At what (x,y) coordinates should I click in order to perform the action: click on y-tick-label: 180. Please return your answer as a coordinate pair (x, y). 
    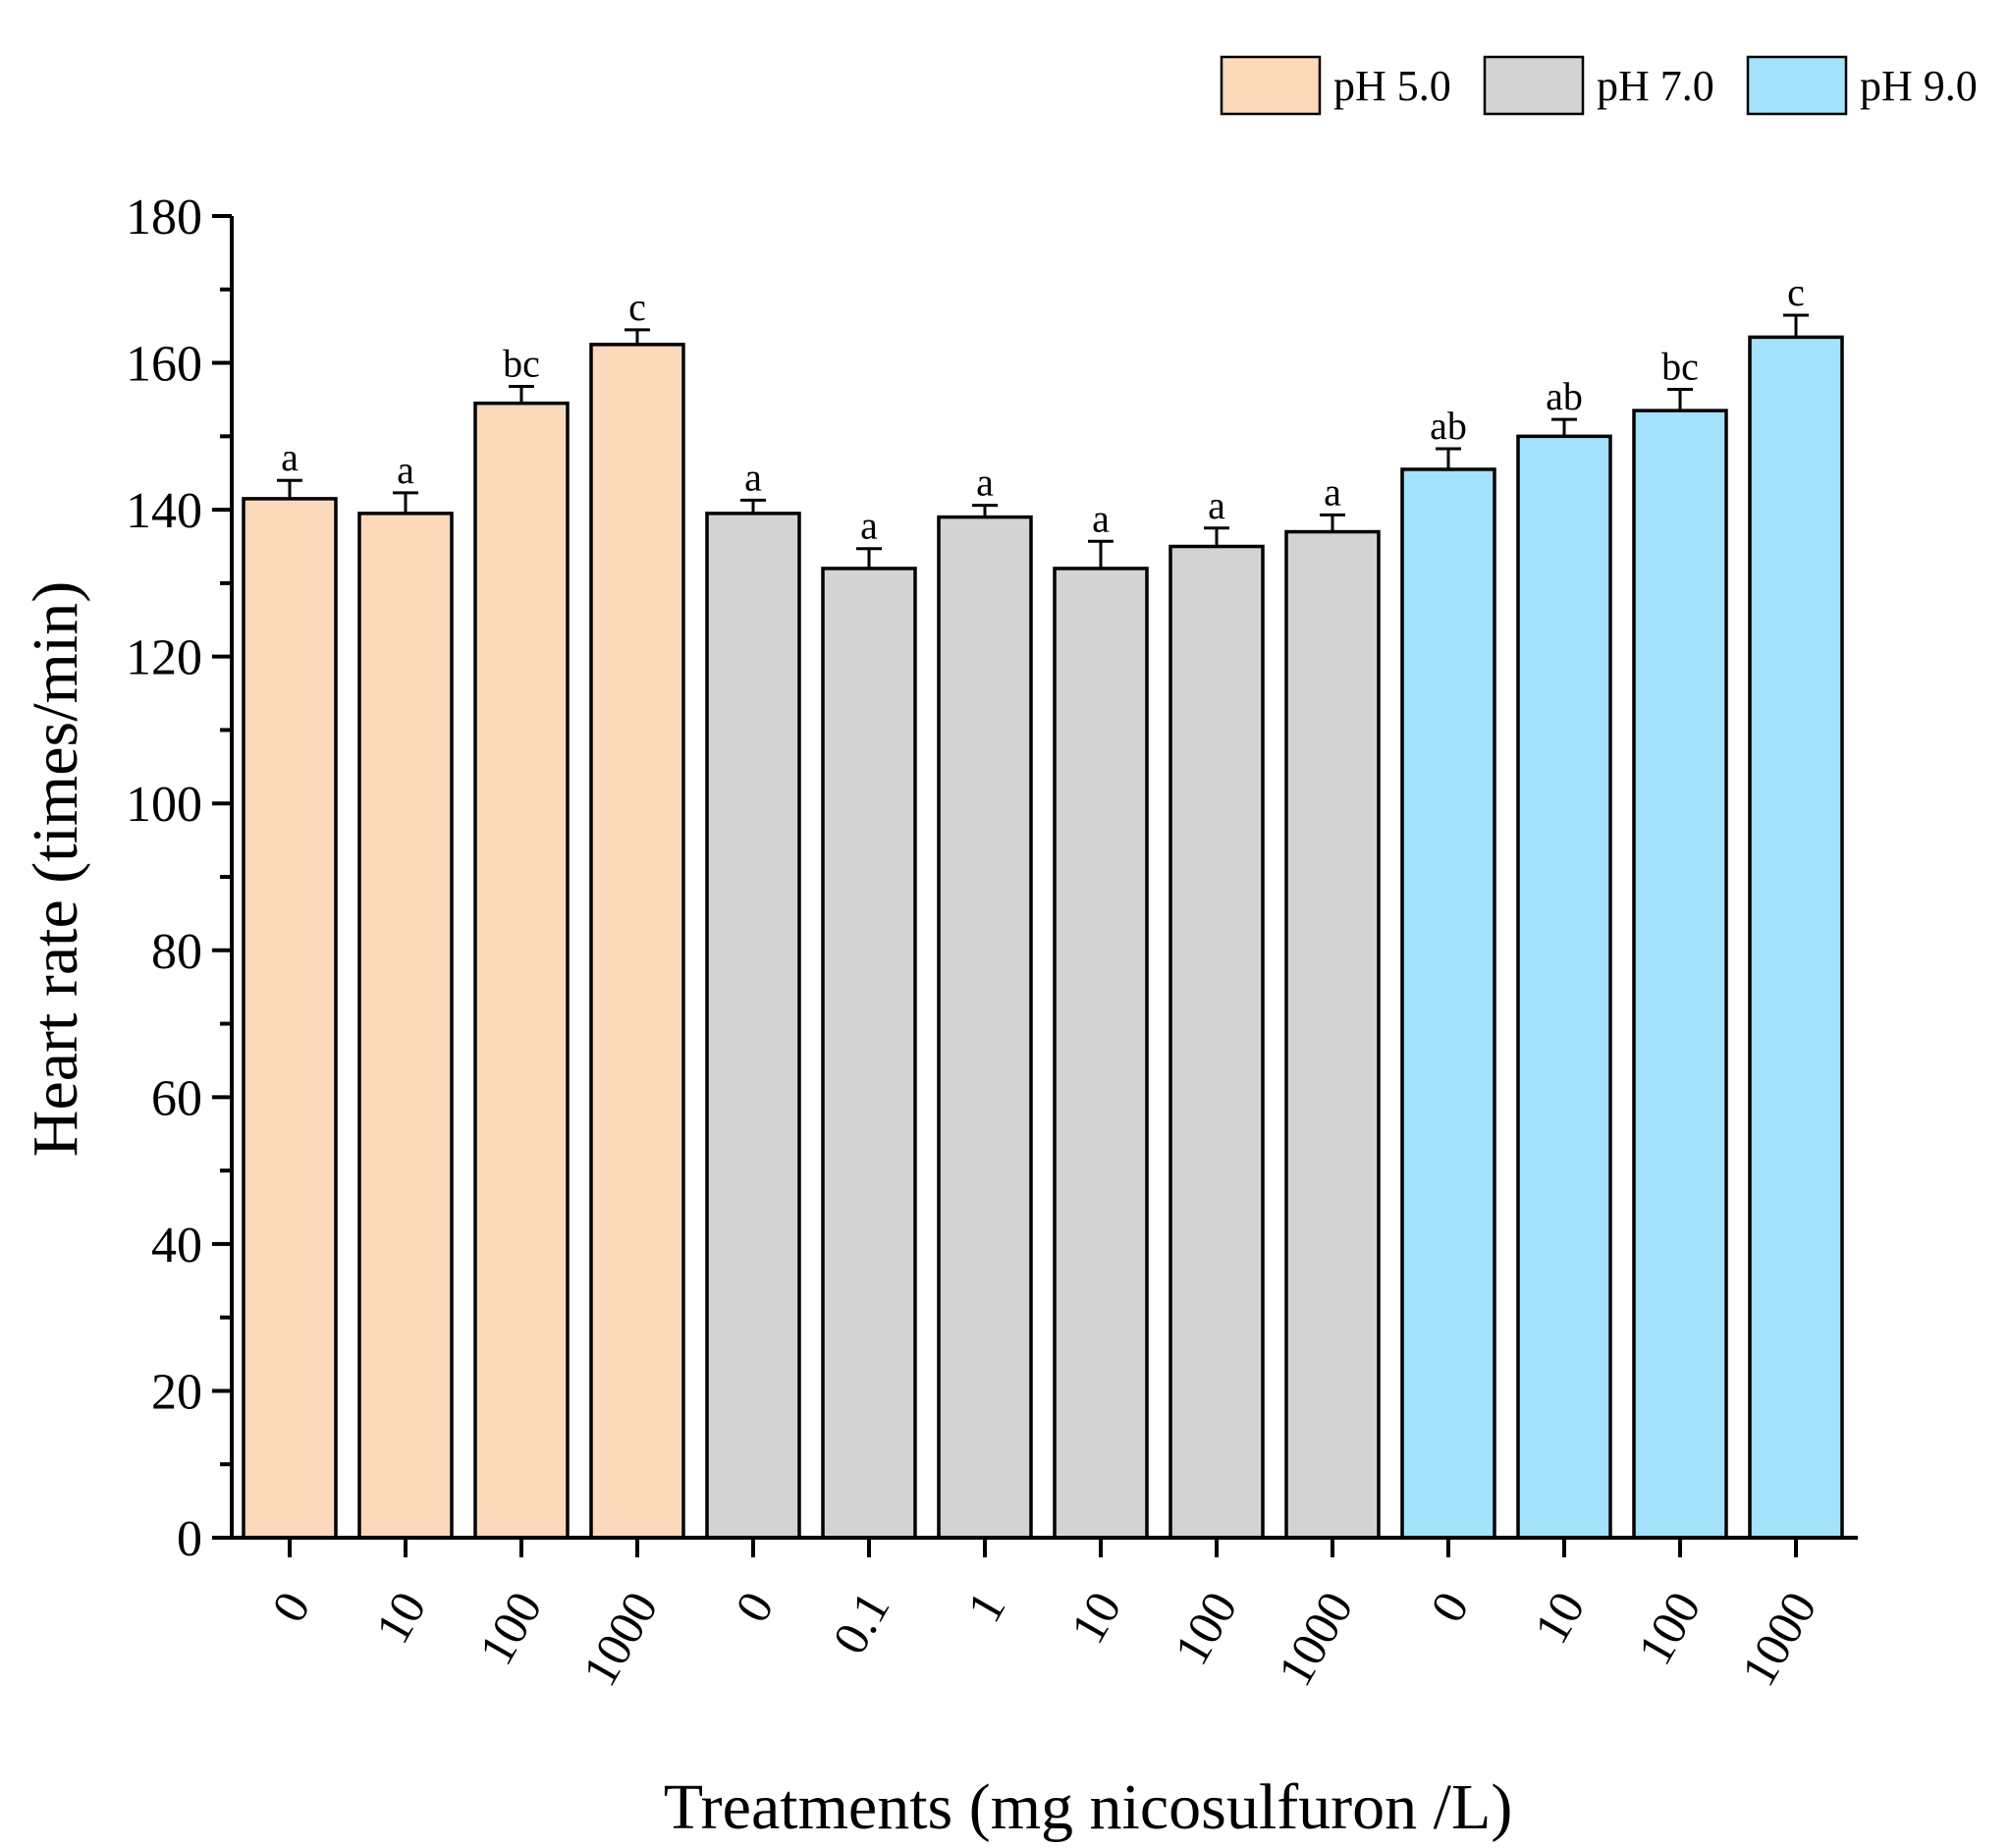
    Looking at the image, I should click on (164, 217).